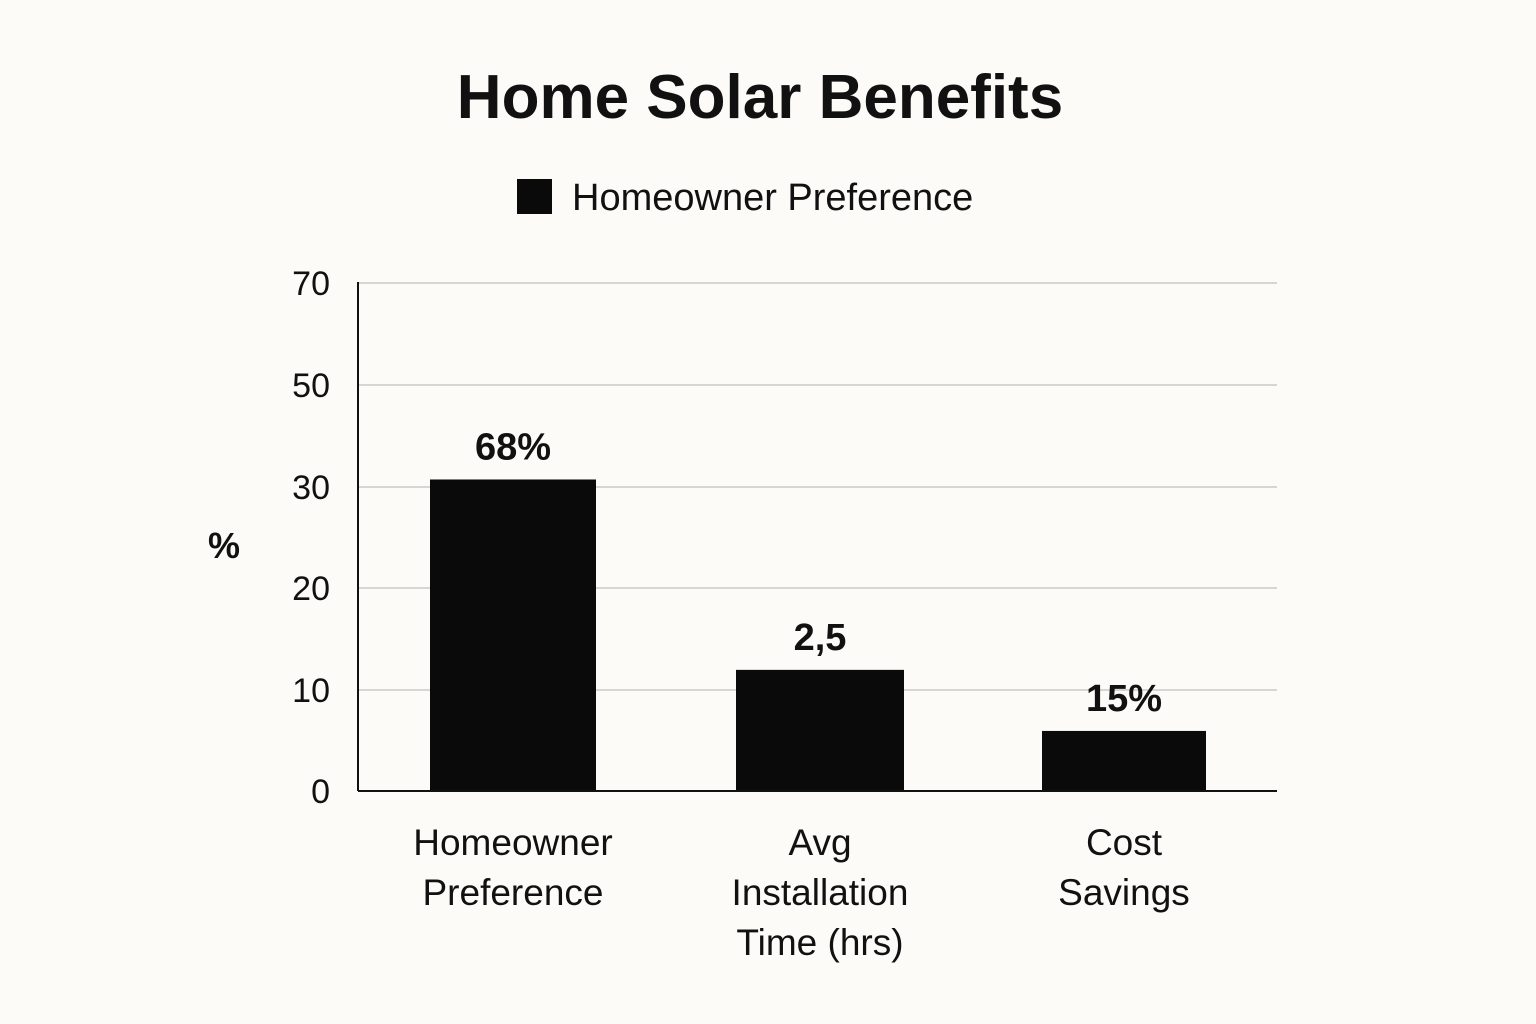  Describe the element at coordinates (1124, 867) in the screenshot. I see `x-tick-label: Cost Savings` at that location.